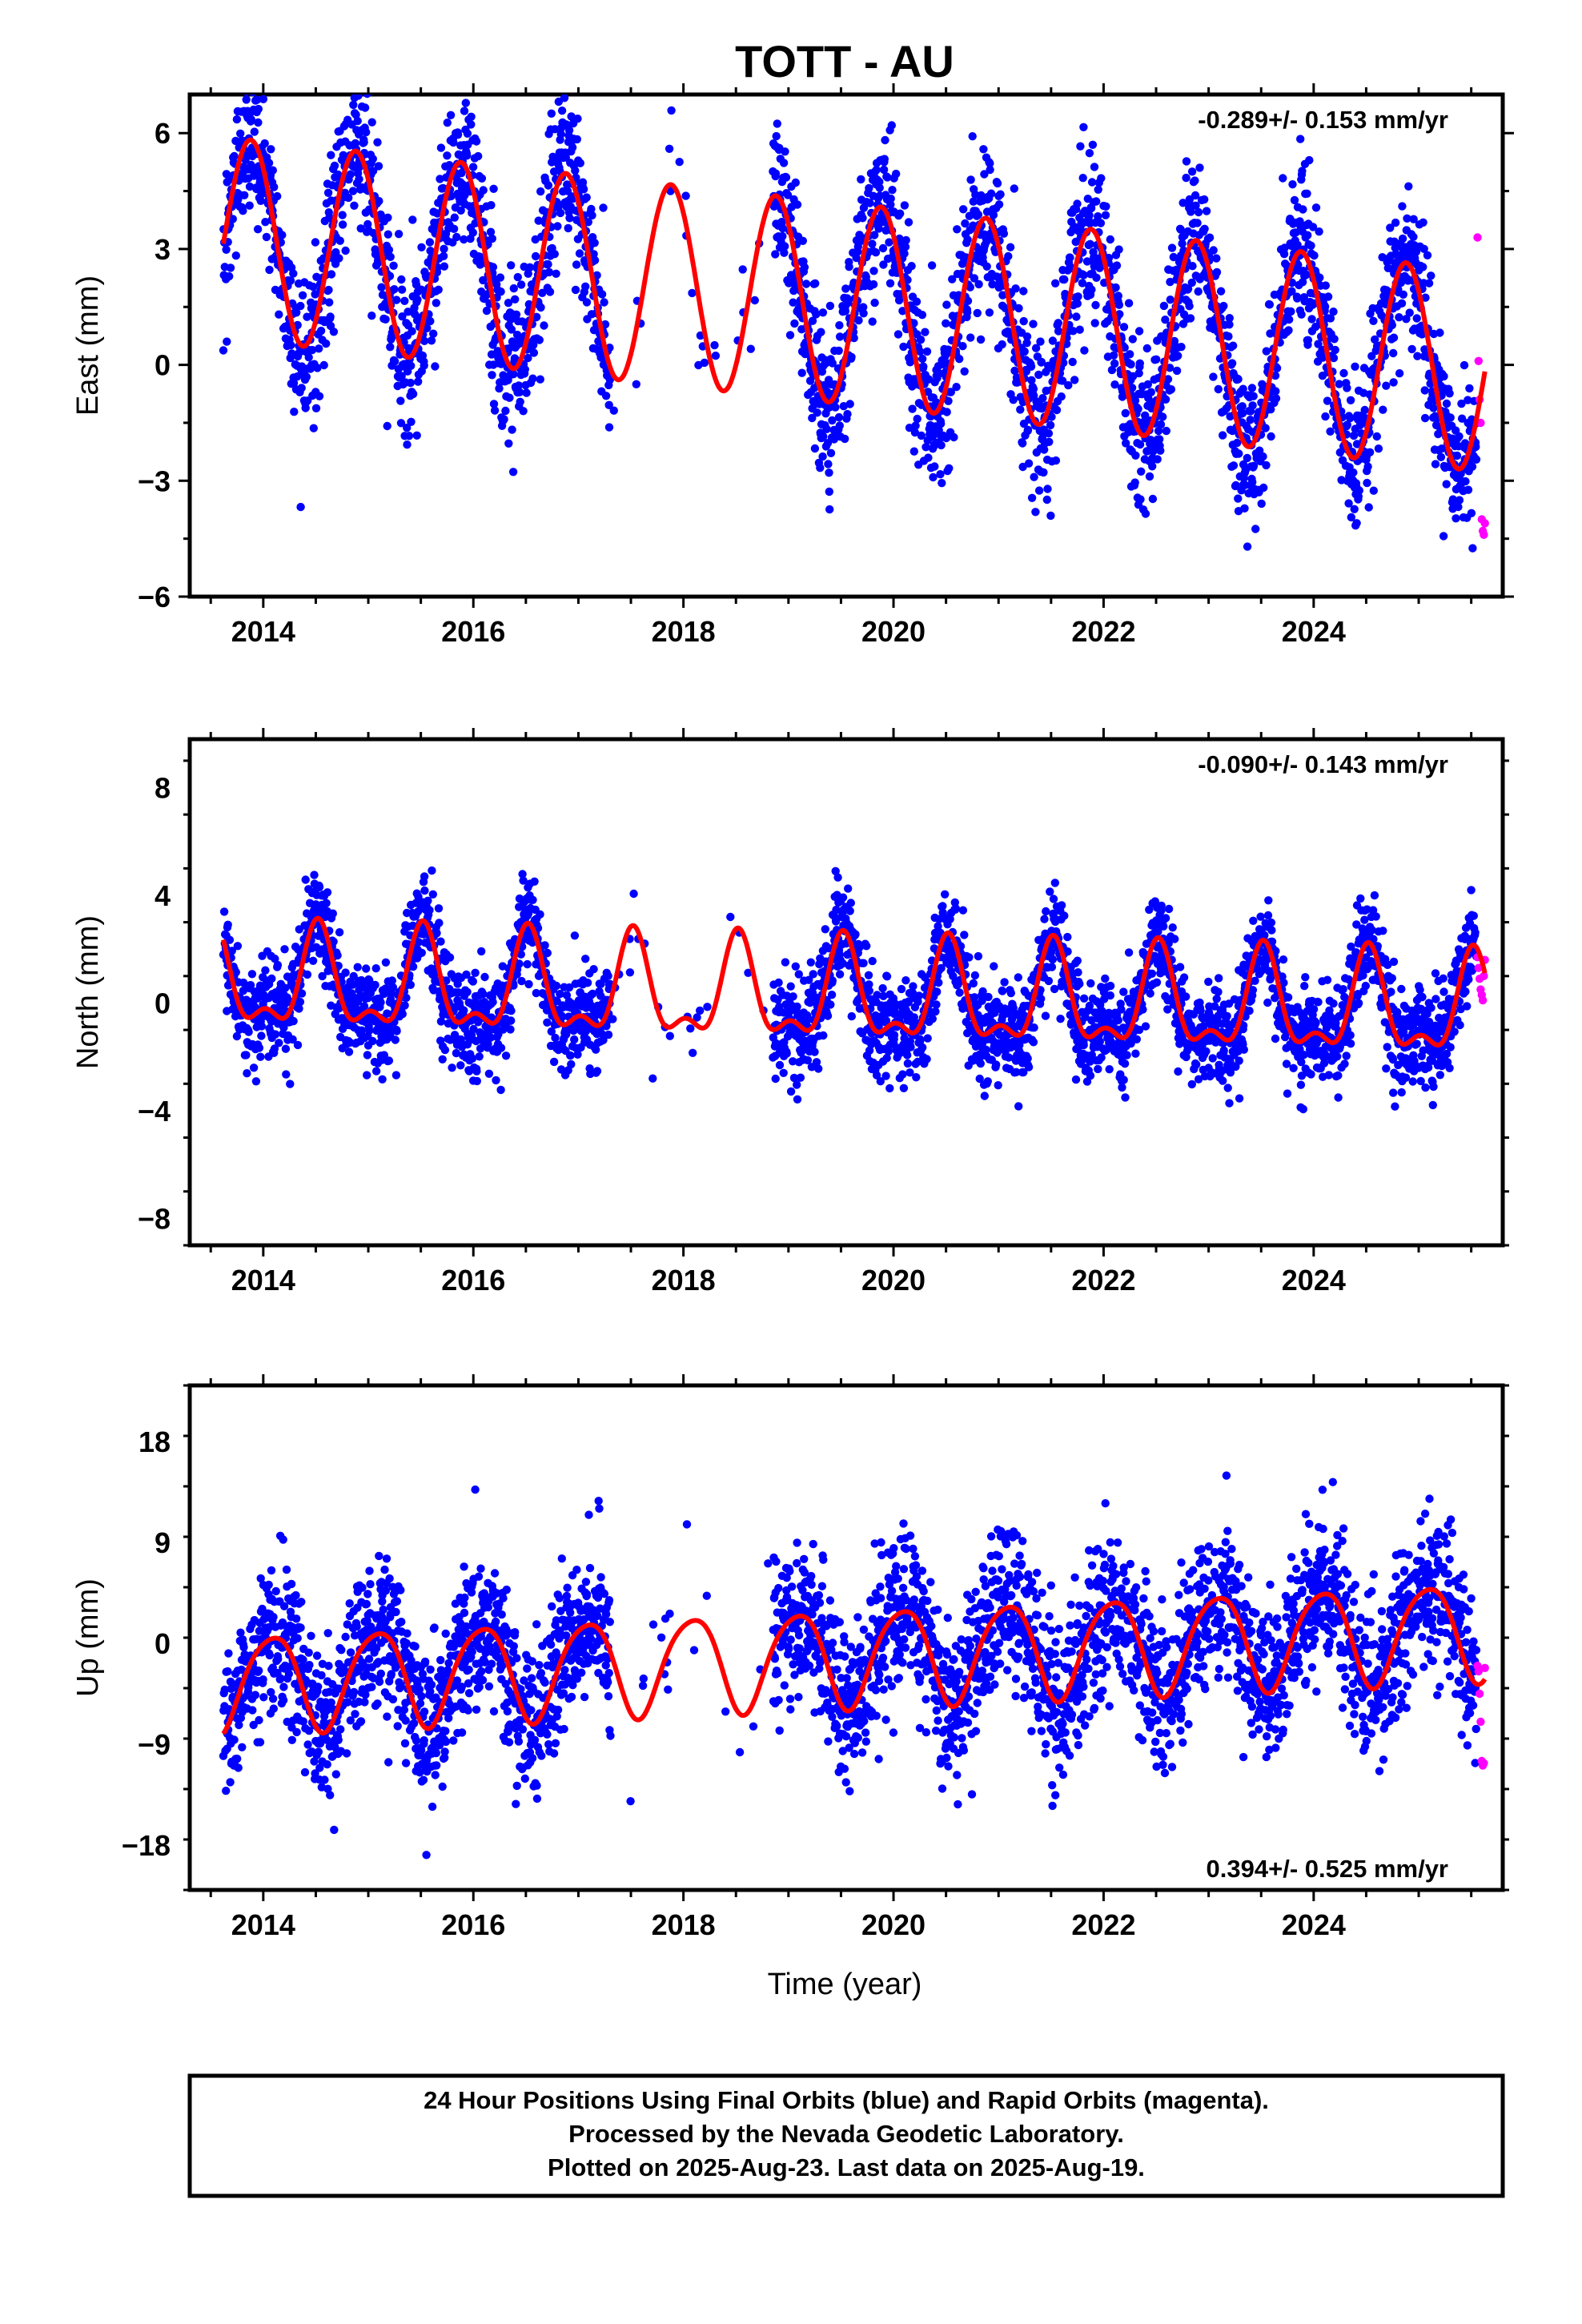 This screenshot has height=2324, width=1582. What do you see at coordinates (154, 597) in the screenshot?
I see `y-tick-label: −6` at bounding box center [154, 597].